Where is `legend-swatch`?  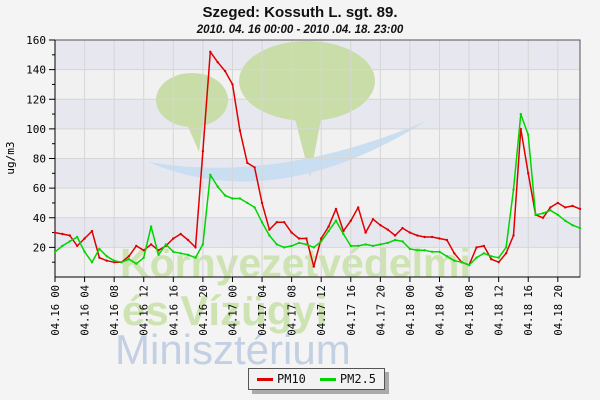
legend-swatch is located at coordinates (327, 379).